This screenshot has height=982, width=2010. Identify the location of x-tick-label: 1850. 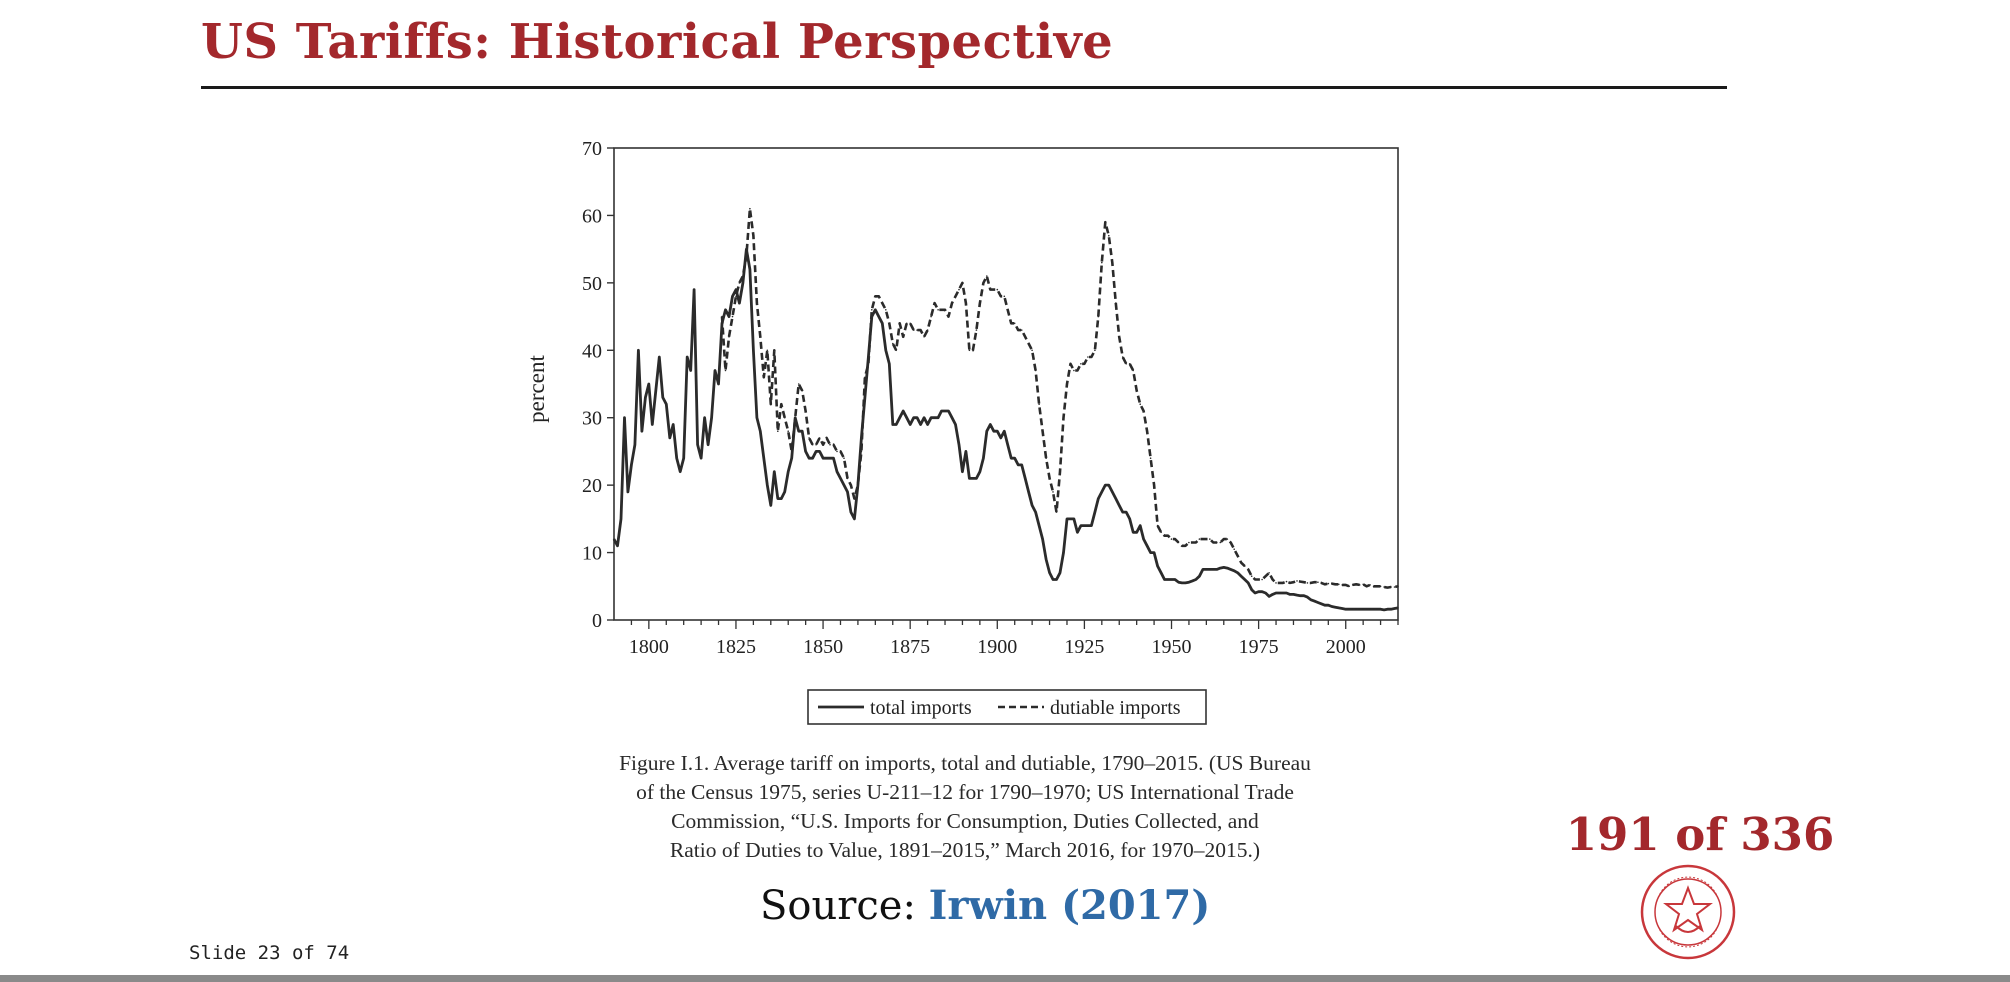
(823, 647).